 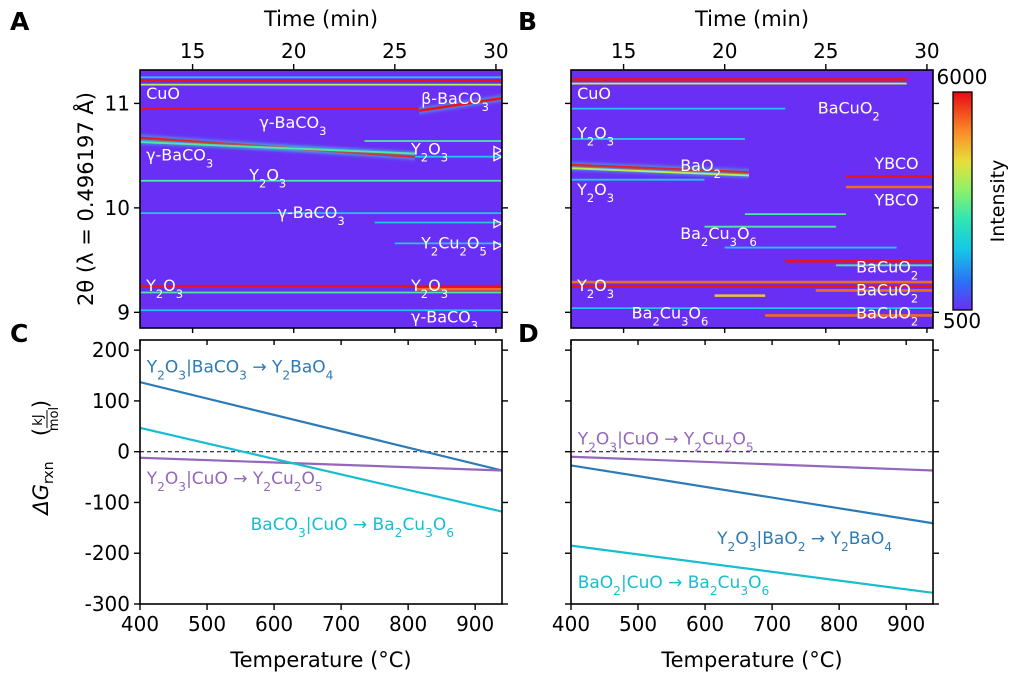 I want to click on svg-text: kJ, so click(x=38, y=419).